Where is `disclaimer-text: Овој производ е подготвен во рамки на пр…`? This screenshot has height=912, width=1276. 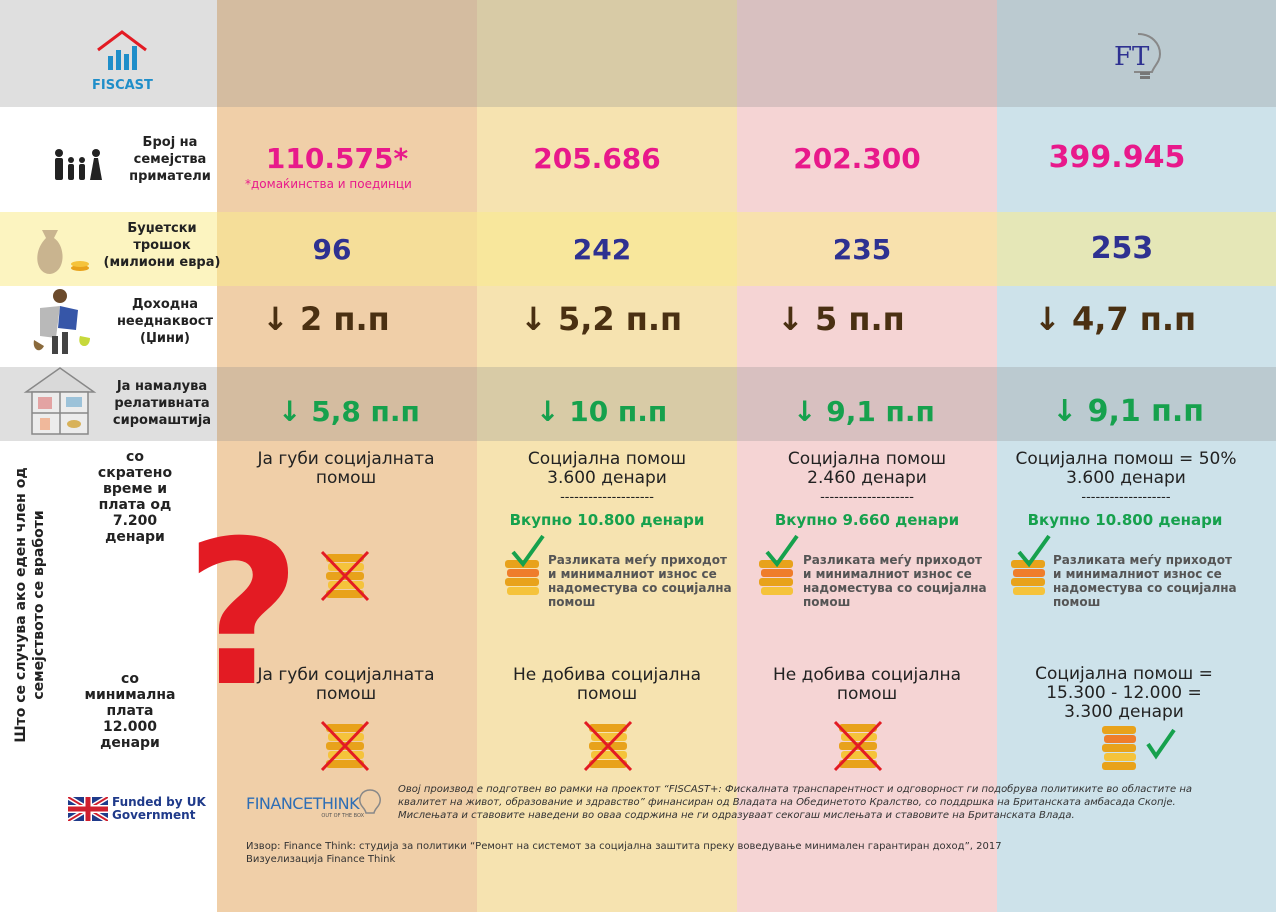
disclaimer-text: Овој производ е подготвен во рамки на пр… is located at coordinates (795, 802).